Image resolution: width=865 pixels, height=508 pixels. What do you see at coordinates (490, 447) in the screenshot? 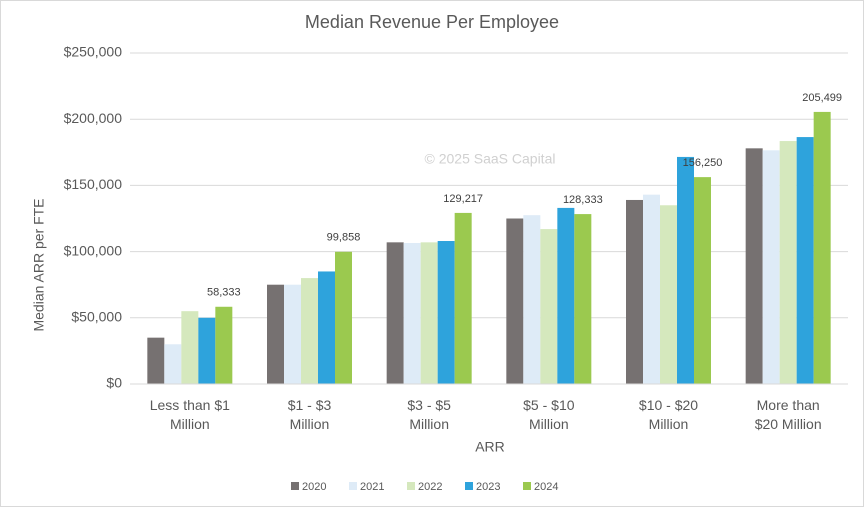
I see `x-axis-title: ARR` at bounding box center [490, 447].